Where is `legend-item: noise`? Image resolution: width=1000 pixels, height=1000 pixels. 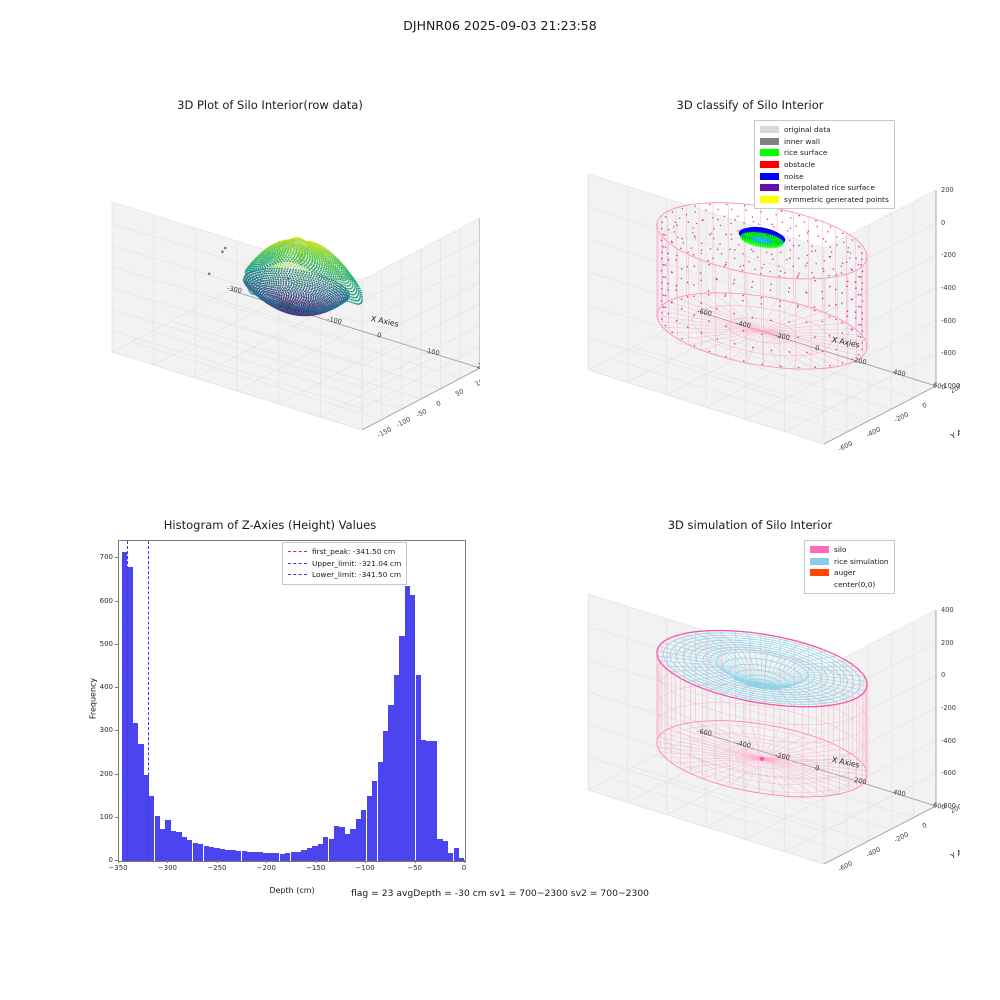
legend-item: noise is located at coordinates (824, 176).